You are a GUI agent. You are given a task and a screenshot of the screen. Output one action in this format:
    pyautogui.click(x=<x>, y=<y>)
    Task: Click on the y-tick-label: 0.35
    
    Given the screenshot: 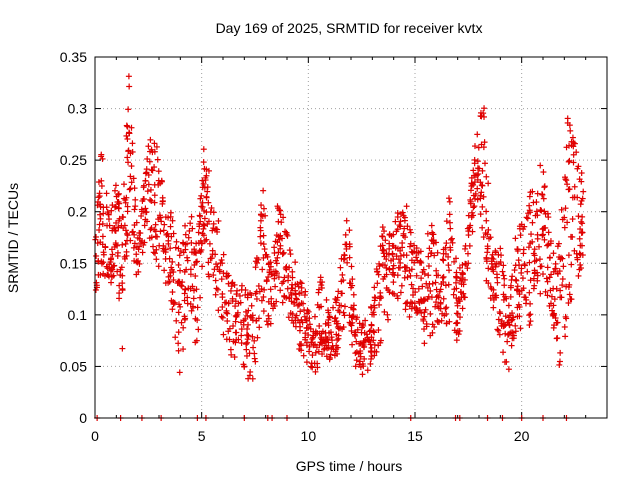 What is the action you would take?
    pyautogui.click(x=73, y=57)
    